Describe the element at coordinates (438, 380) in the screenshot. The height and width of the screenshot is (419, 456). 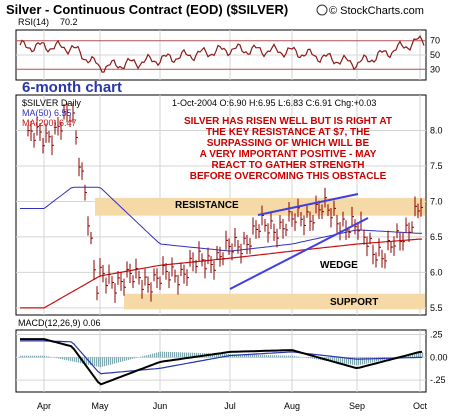
I see `macd-tick--.25: -.25` at that location.